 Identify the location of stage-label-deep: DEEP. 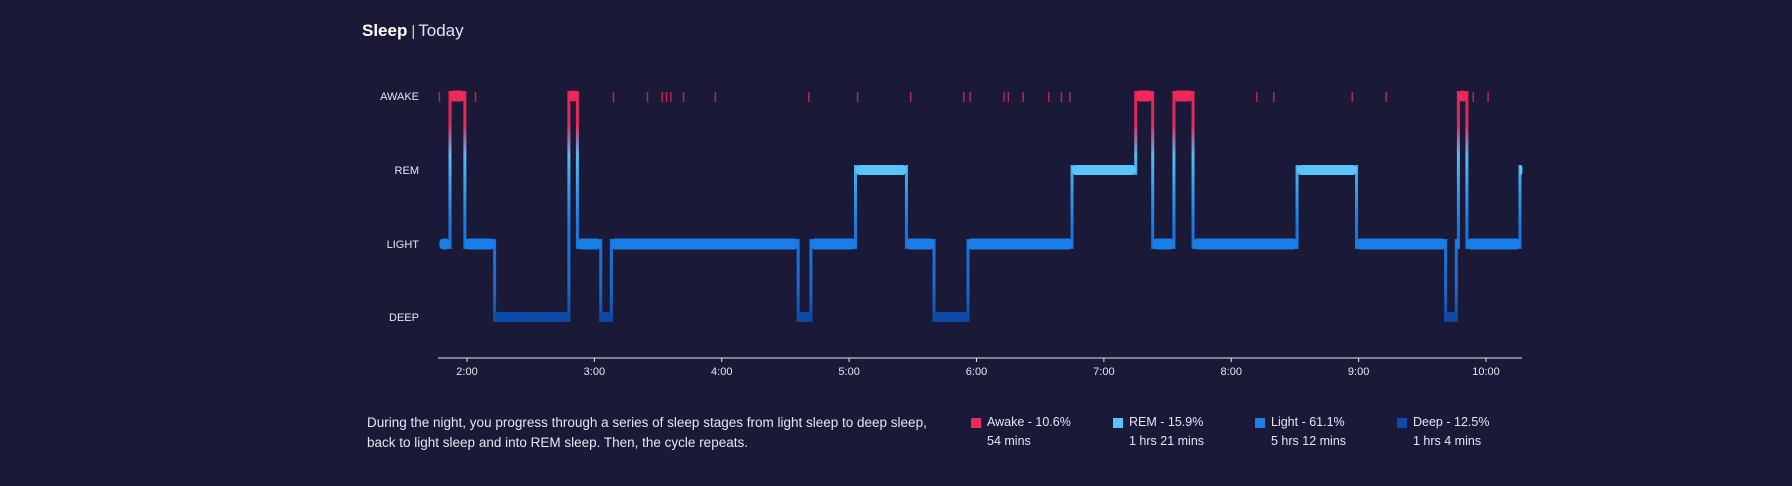
(404, 318).